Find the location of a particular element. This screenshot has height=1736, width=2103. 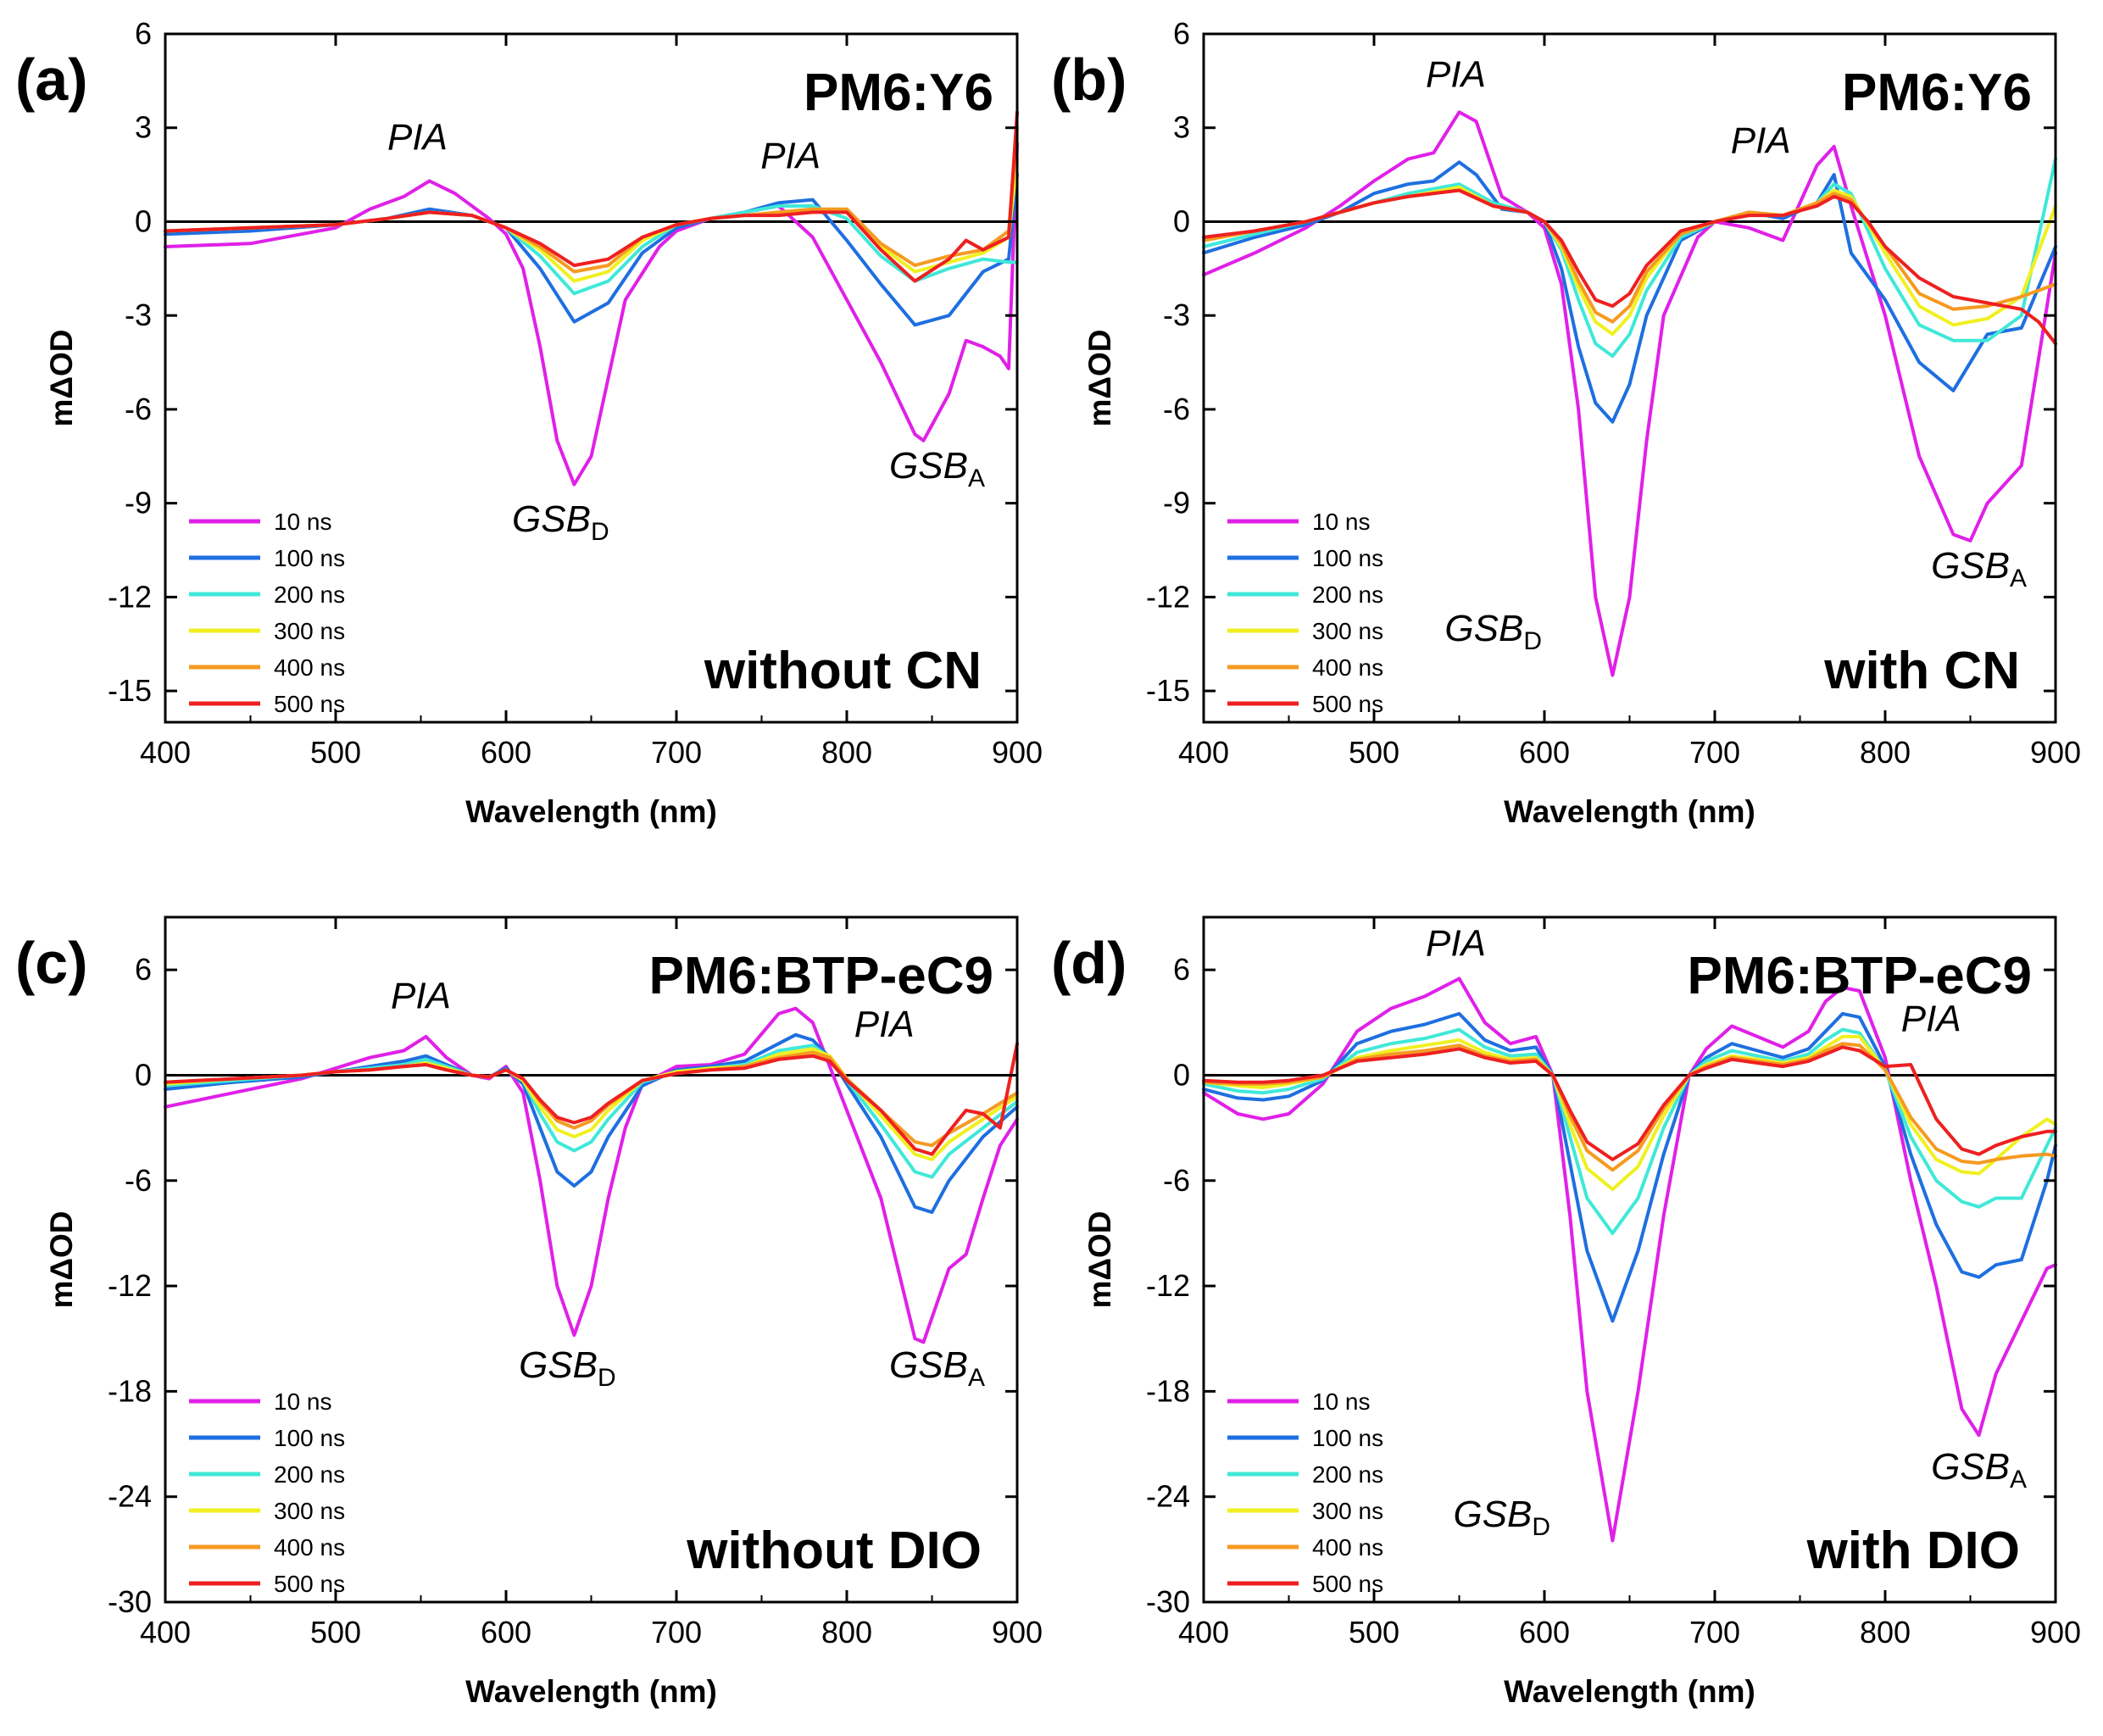

condition-label: with DIO is located at coordinates (1913, 1551).